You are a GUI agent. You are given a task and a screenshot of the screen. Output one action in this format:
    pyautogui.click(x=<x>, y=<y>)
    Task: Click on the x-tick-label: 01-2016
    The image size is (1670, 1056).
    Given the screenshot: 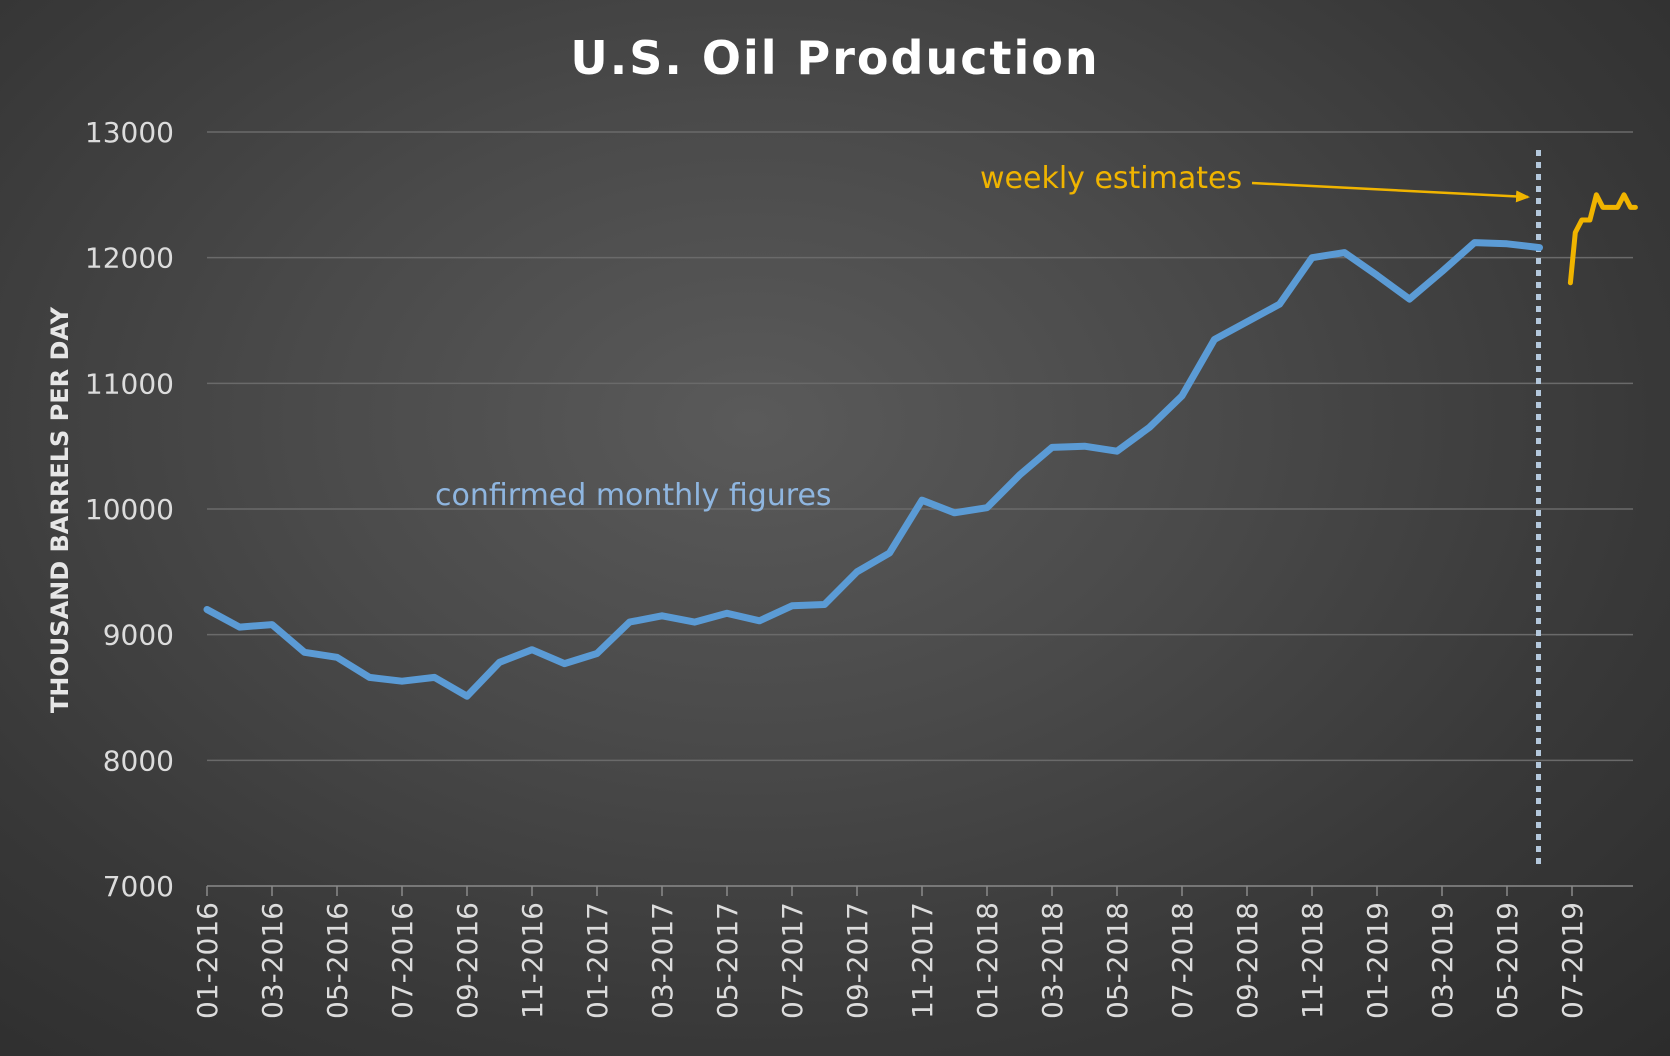 What is the action you would take?
    pyautogui.click(x=207, y=960)
    